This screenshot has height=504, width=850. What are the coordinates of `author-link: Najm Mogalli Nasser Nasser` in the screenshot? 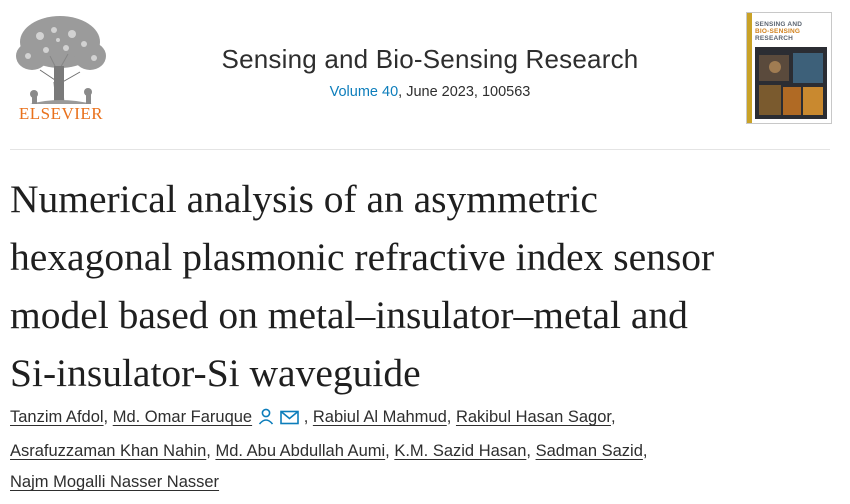 It's located at (115, 482).